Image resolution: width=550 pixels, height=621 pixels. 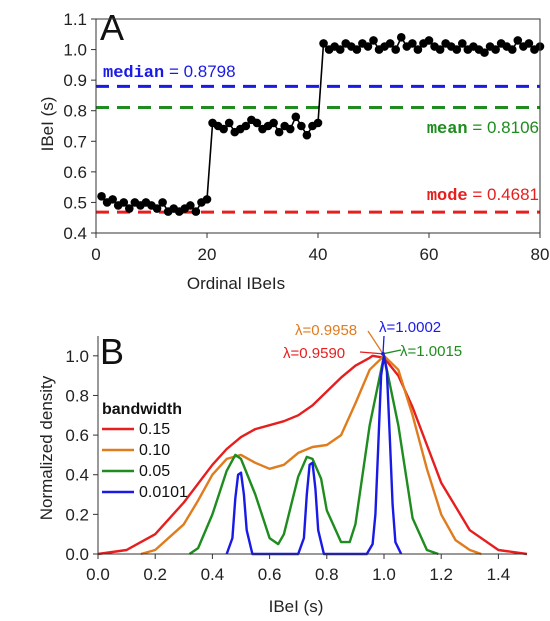 What do you see at coordinates (296, 606) in the screenshot?
I see `panel-b-x-axis-label: IBeI (s)` at bounding box center [296, 606].